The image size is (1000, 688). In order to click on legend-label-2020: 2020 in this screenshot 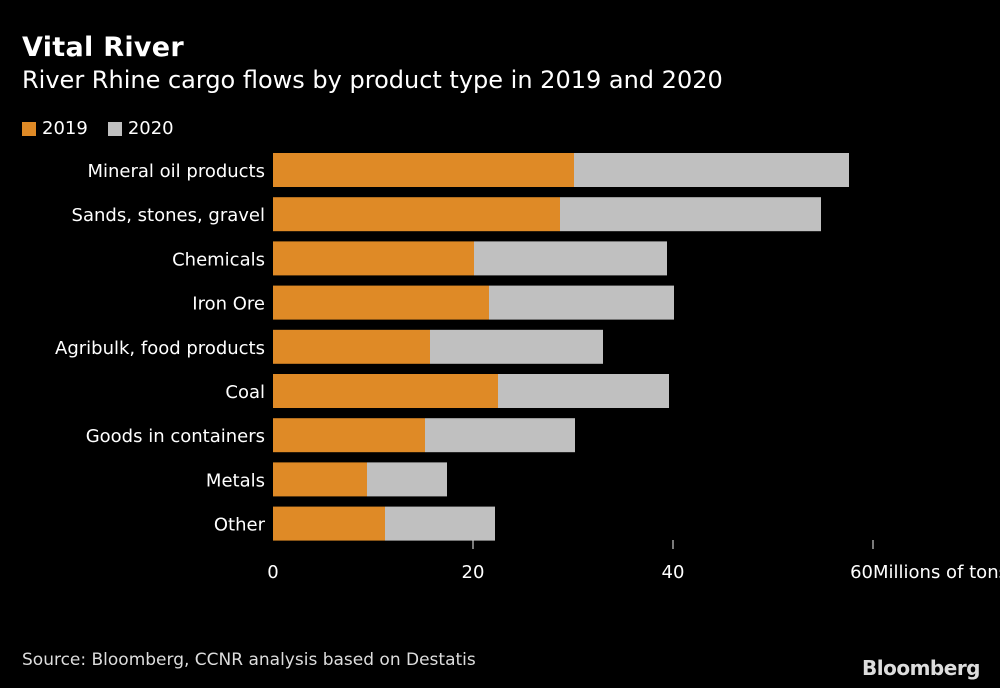, I will do `click(150, 128)`.